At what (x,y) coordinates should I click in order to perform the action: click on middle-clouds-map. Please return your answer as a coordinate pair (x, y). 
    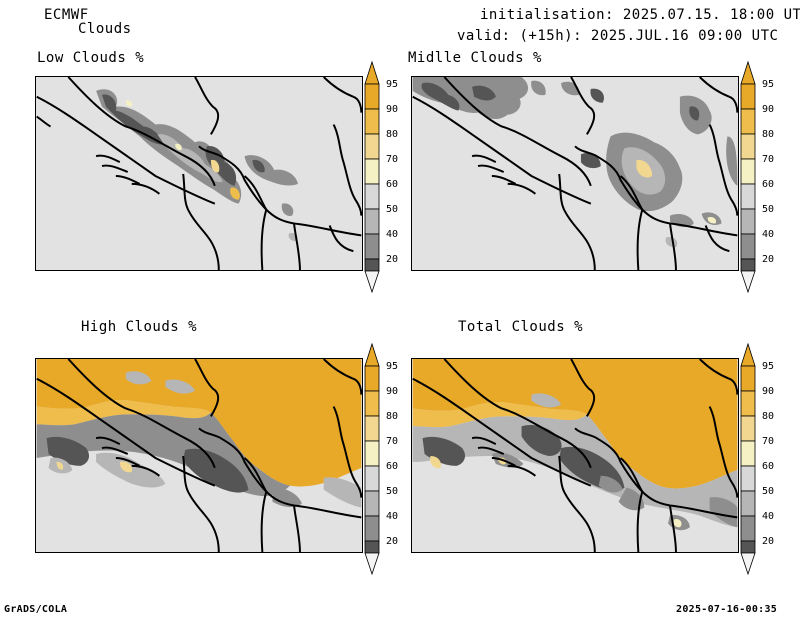
    Looking at the image, I should click on (575, 173).